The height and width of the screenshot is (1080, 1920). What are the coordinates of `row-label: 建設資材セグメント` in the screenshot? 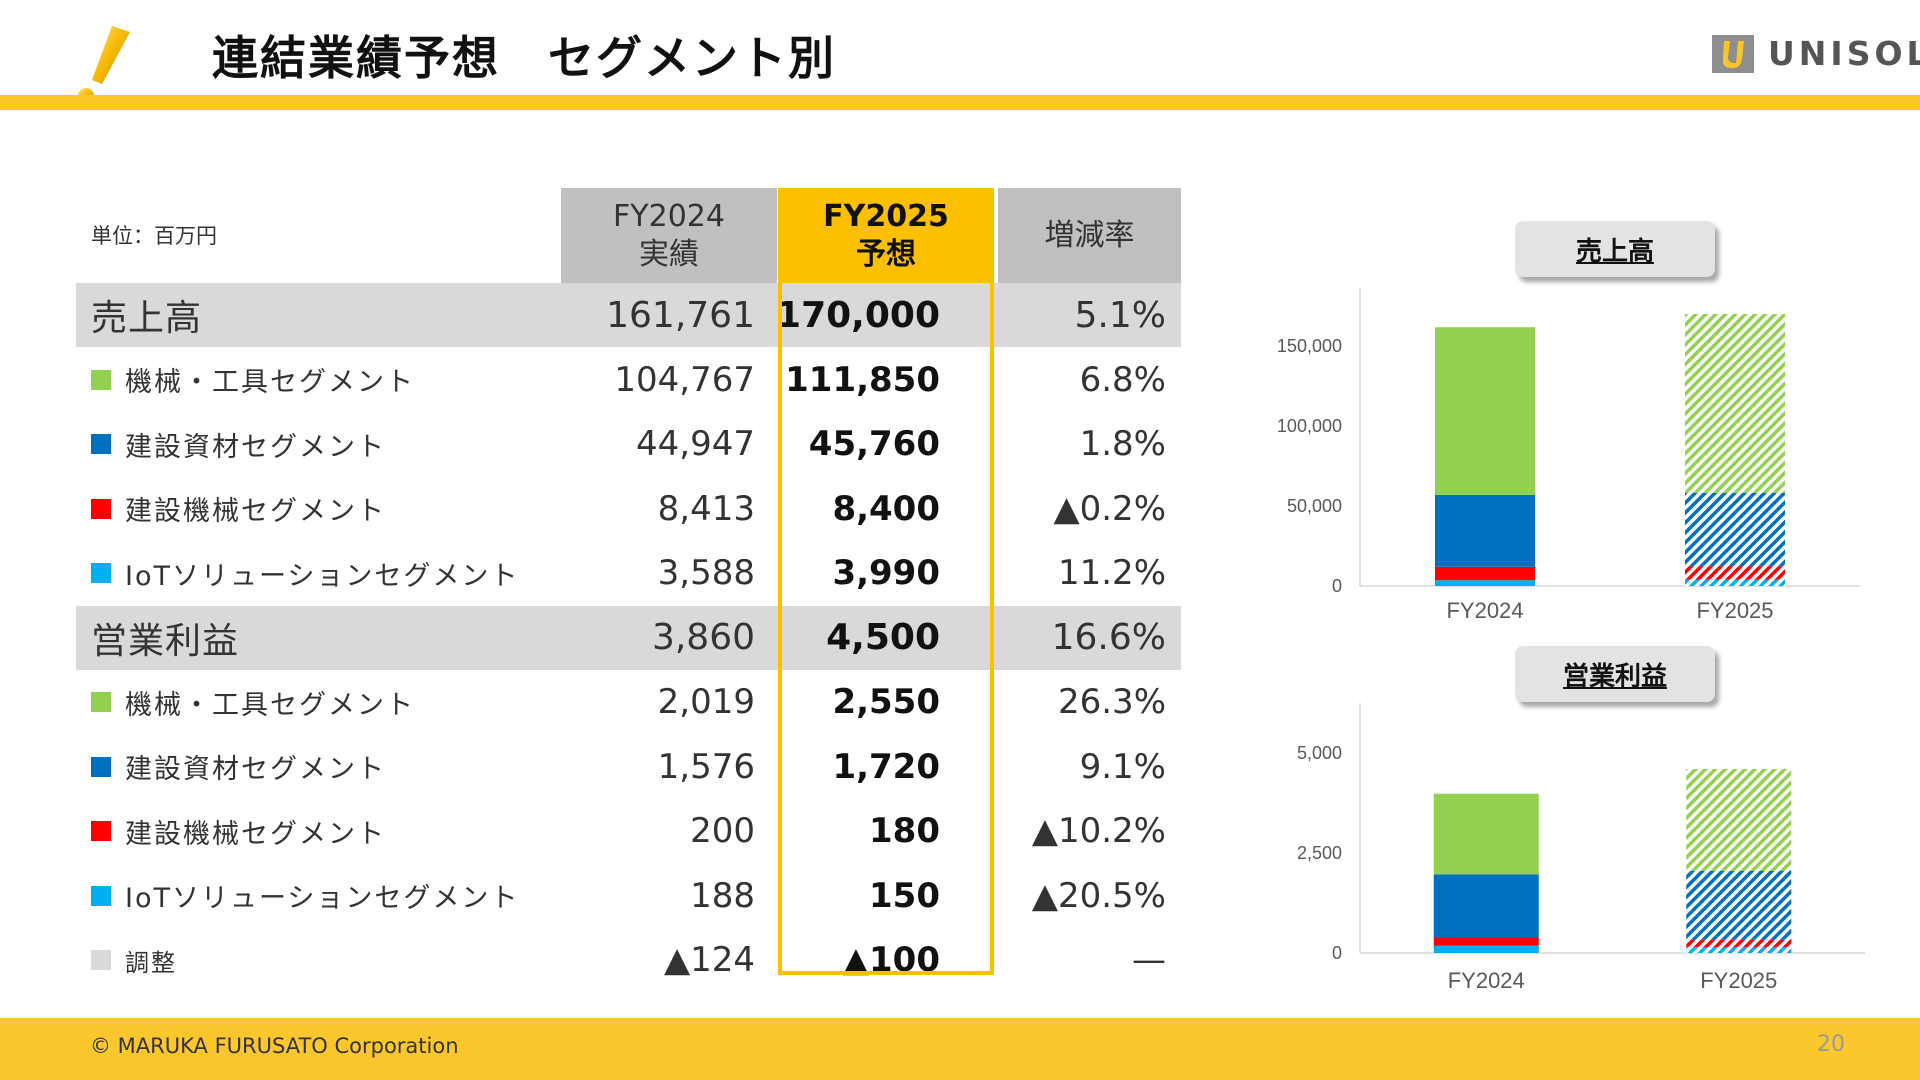 It's located at (238, 444).